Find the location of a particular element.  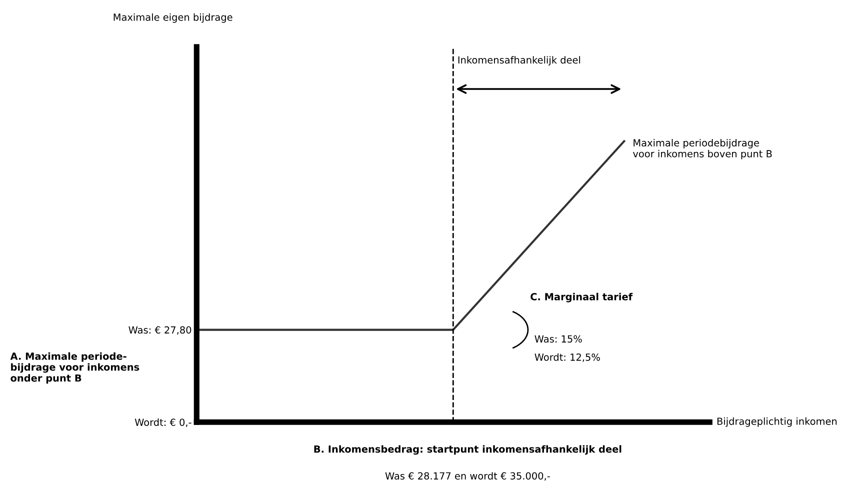

annotation: Maximale periodebijdrage voor inkomens boven punt B is located at coordinates (702, 149).